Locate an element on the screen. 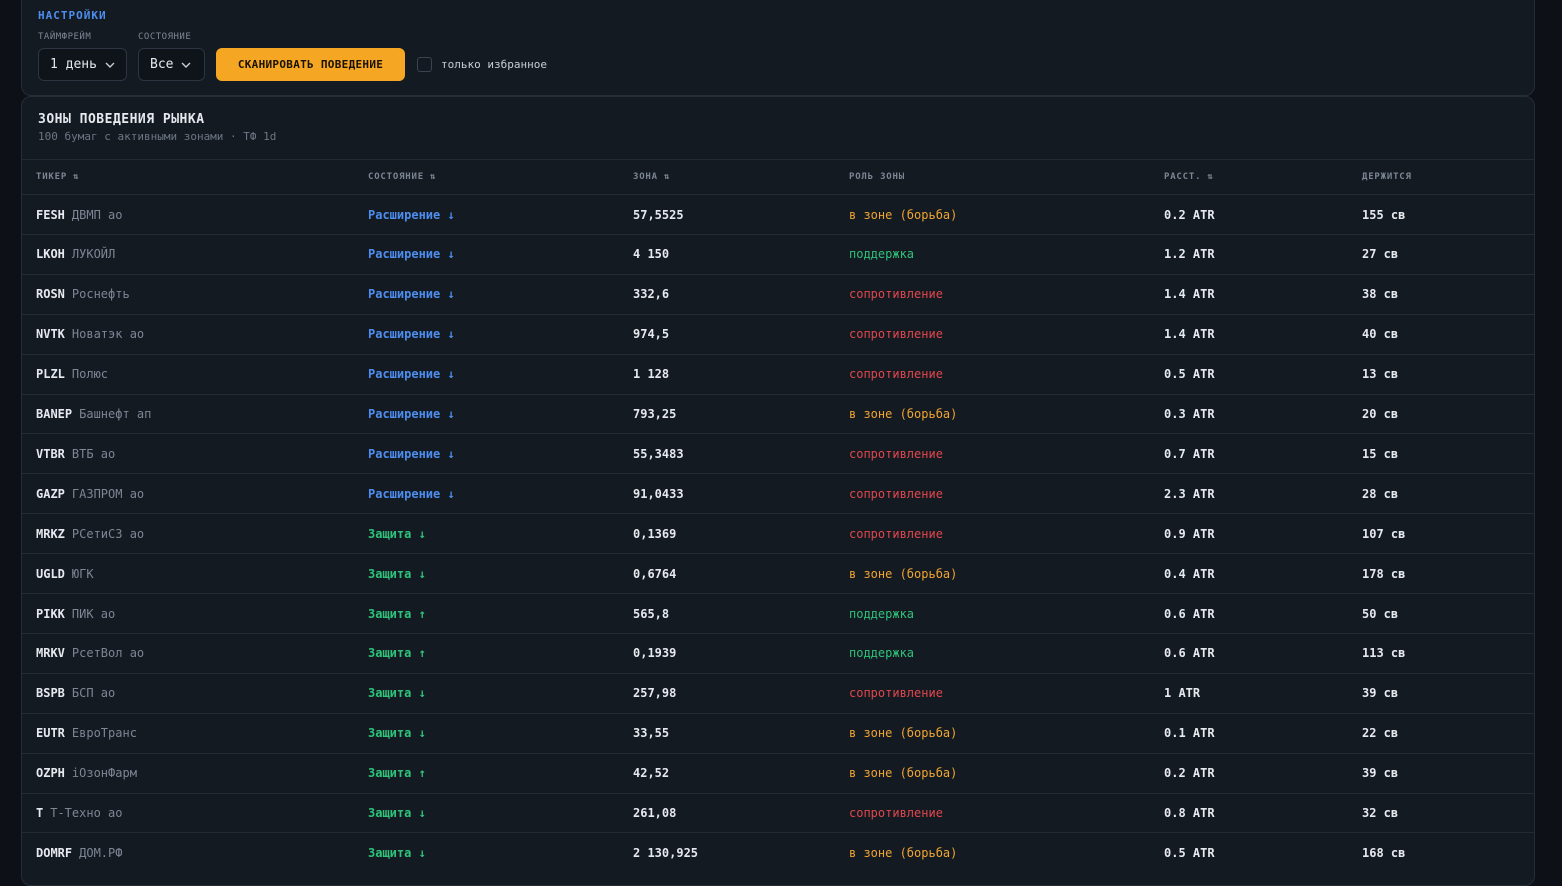 The height and width of the screenshot is (886, 1562). ticker-cell: BANEP Башнефт ап is located at coordinates (93, 414).